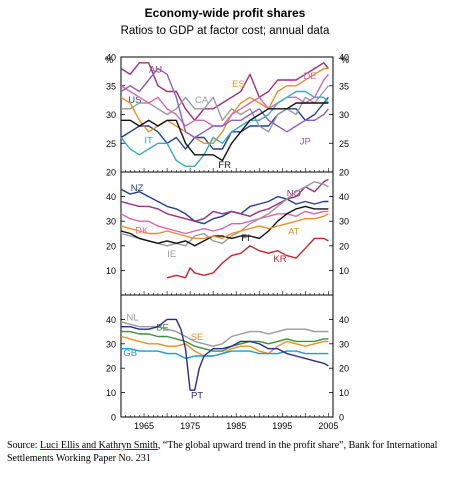 This screenshot has height=478, width=450. What do you see at coordinates (225, 13) in the screenshot?
I see `chart-title: Economy-wide profit shares` at bounding box center [225, 13].